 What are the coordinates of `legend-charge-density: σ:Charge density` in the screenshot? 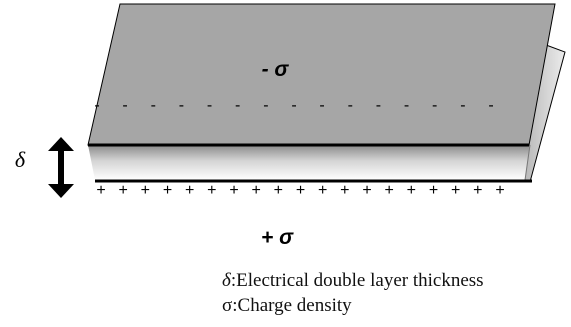 It's located at (287, 306).